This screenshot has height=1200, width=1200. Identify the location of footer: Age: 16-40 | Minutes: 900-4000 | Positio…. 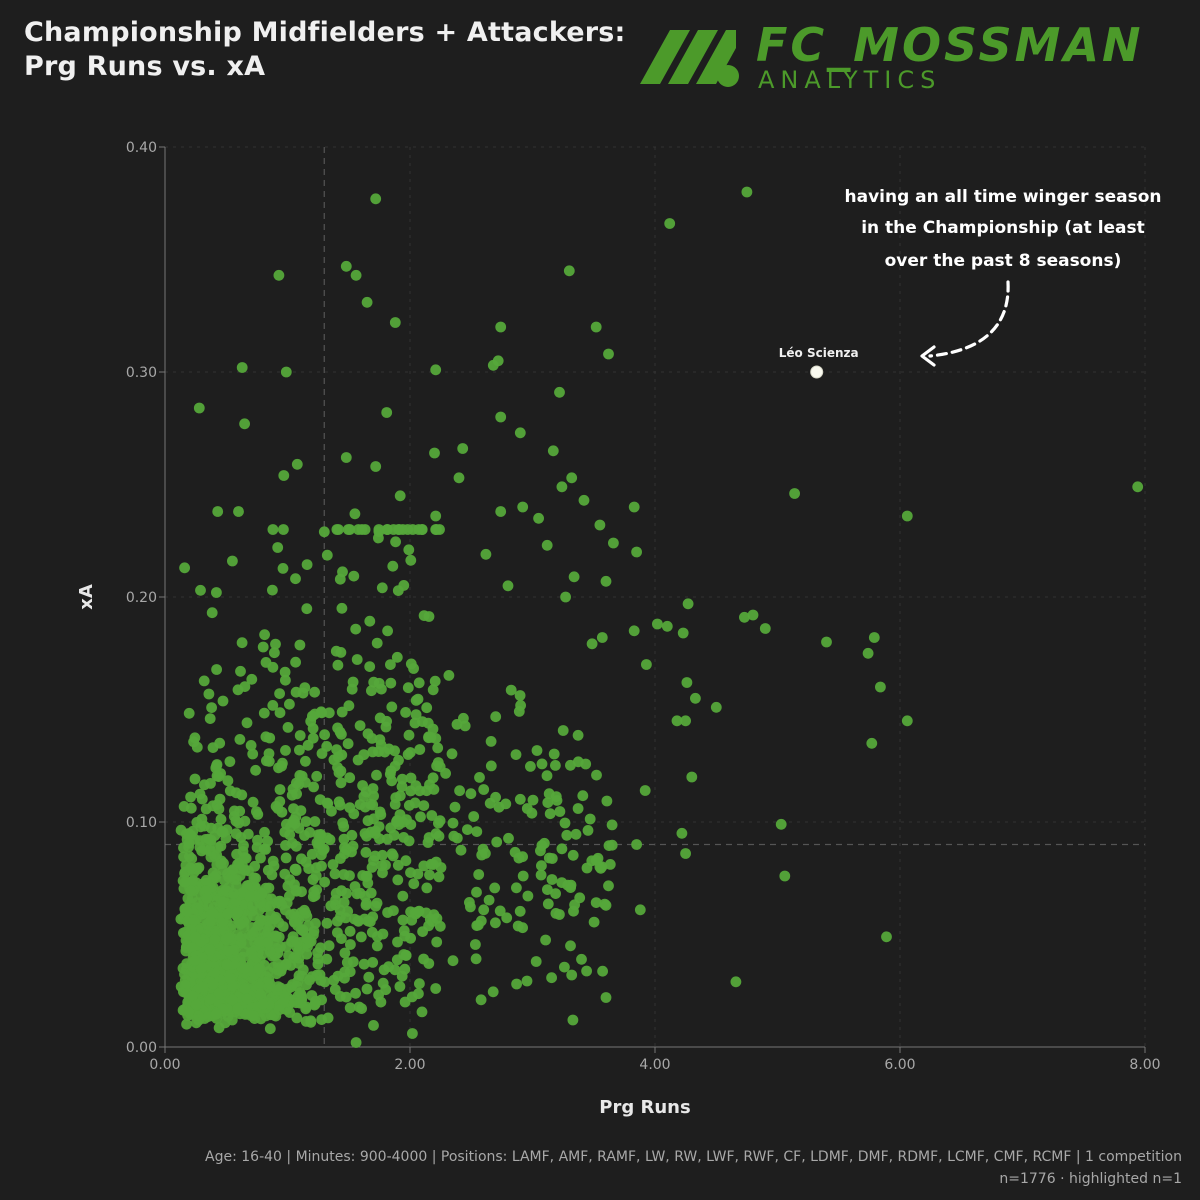
(693, 1168).